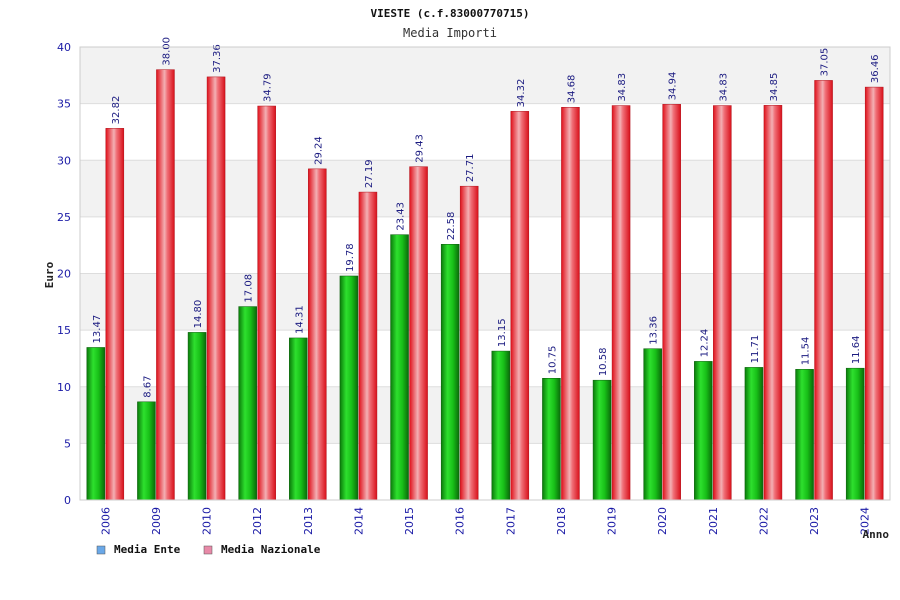 The image size is (900, 600). Describe the element at coordinates (420, 148) in the screenshot. I see `value-label: 29.43` at that location.